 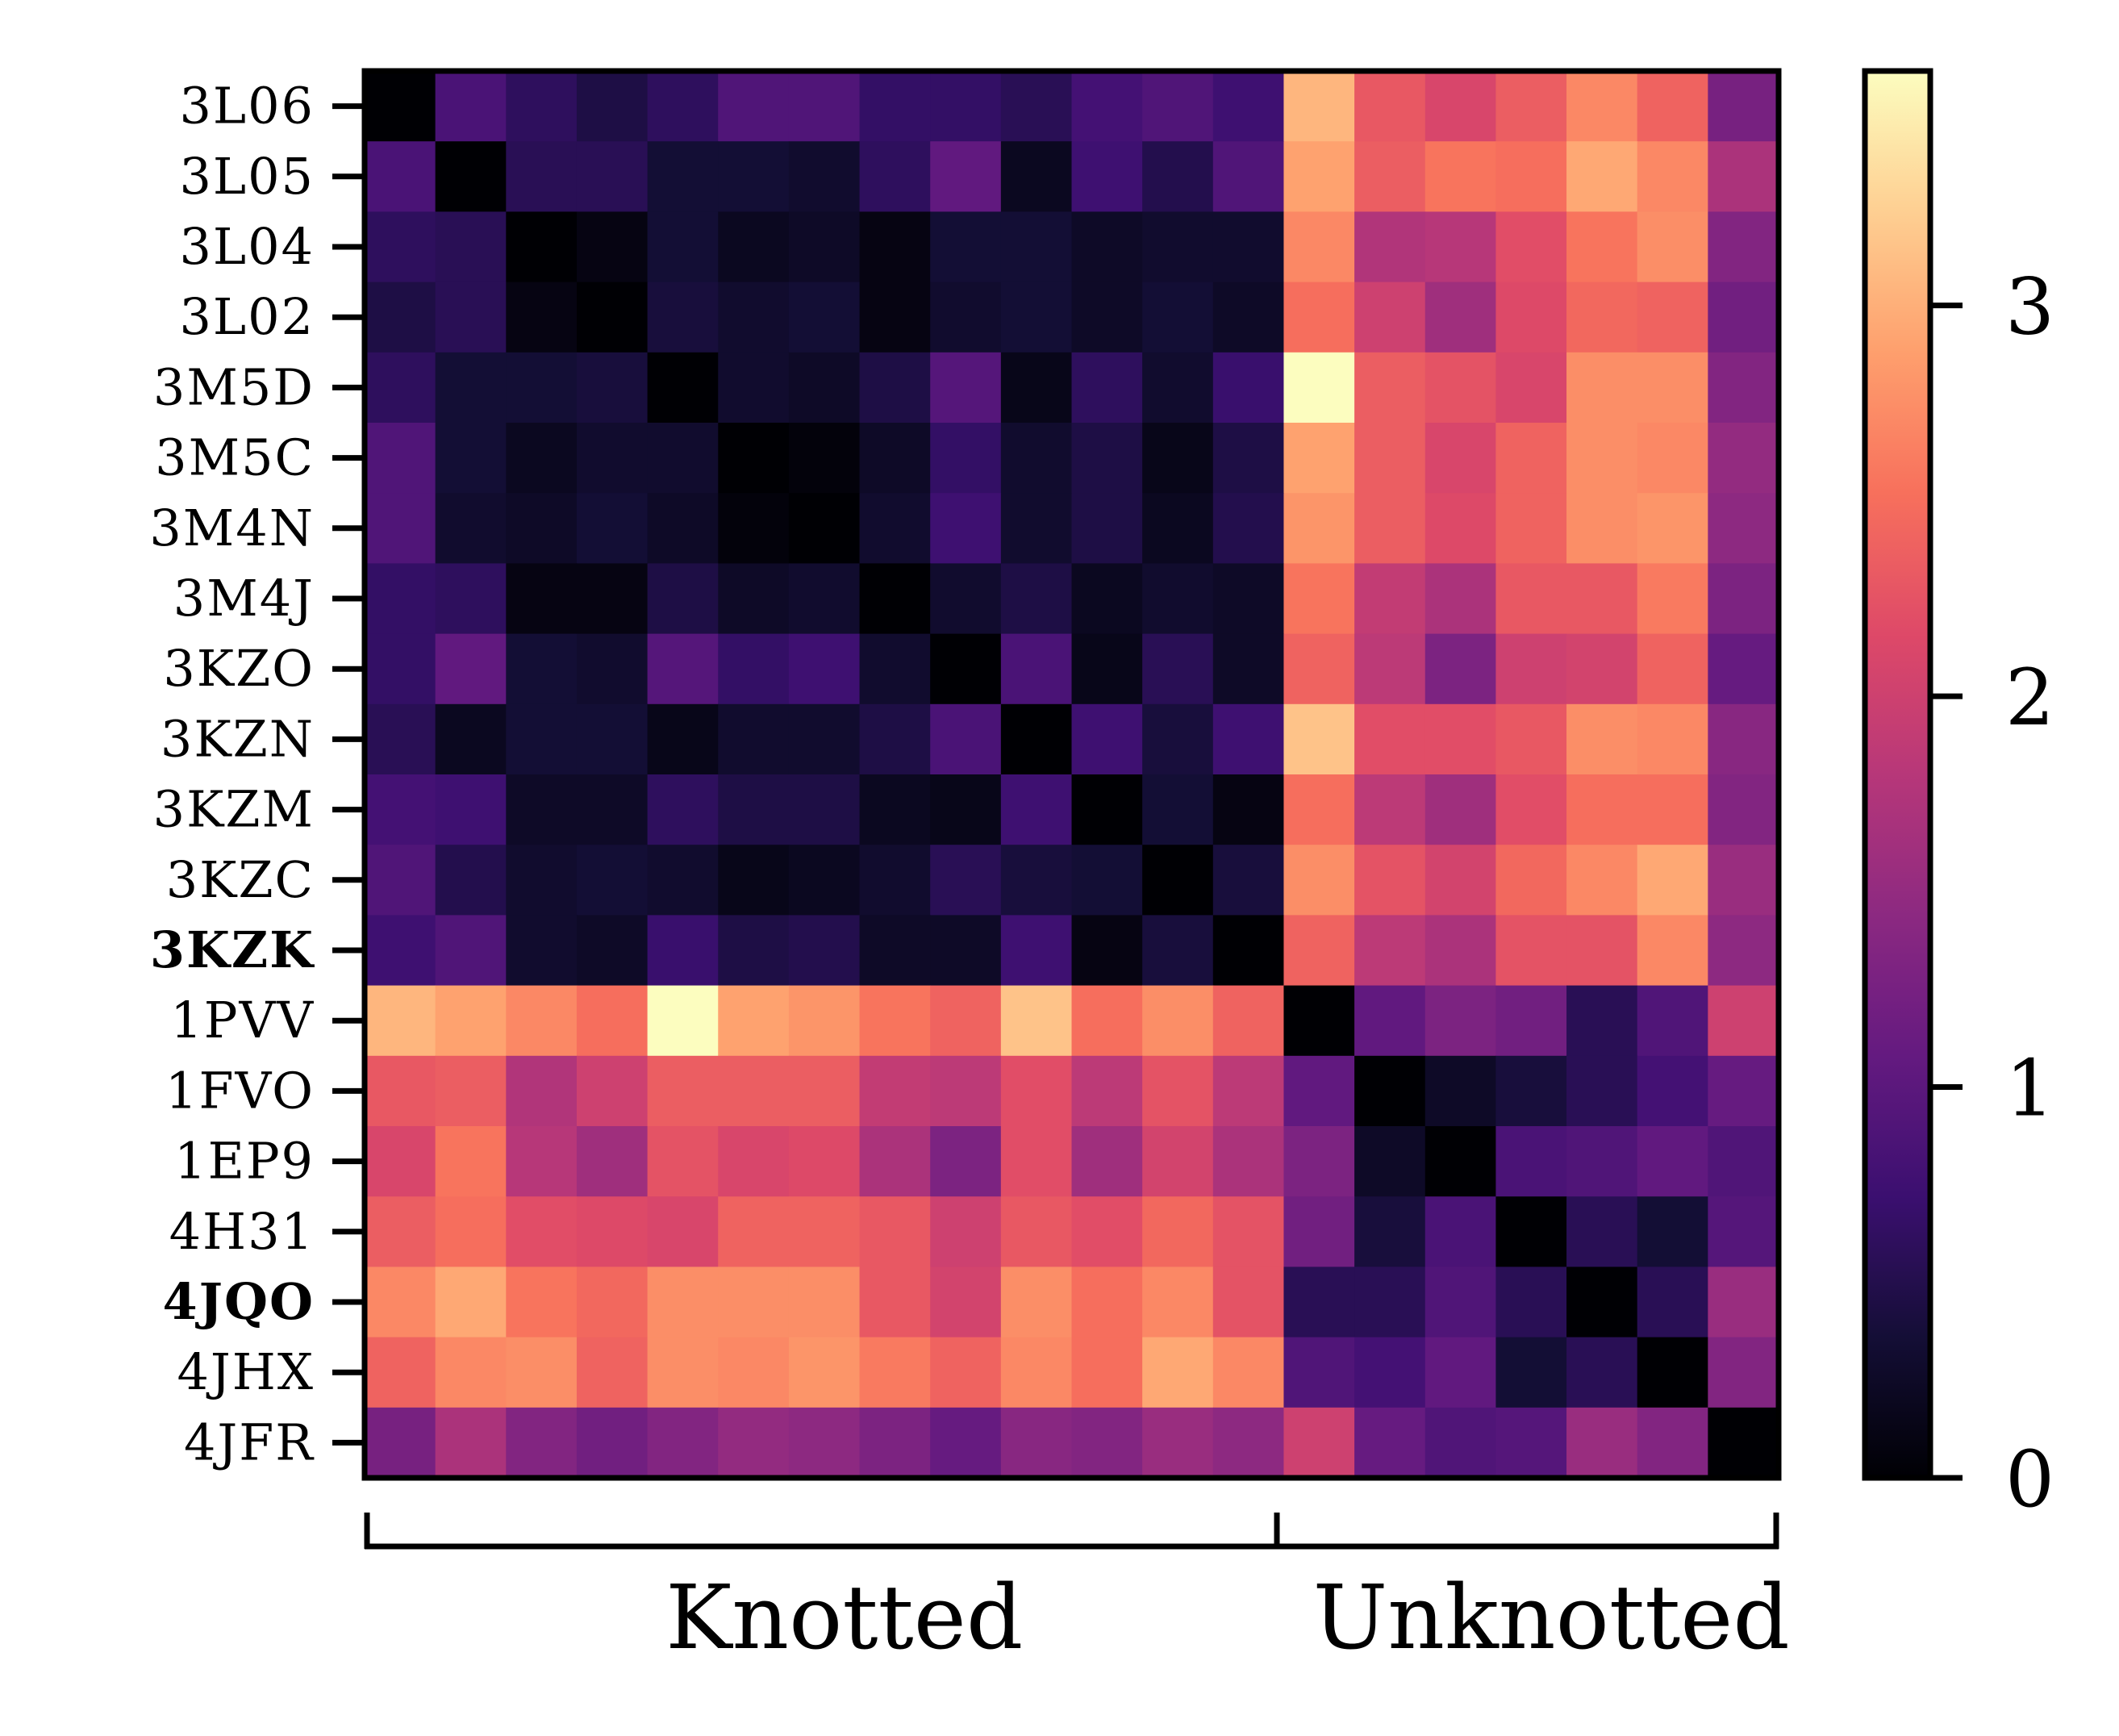 I want to click on y-tick-label: 3KZC, so click(x=241, y=880).